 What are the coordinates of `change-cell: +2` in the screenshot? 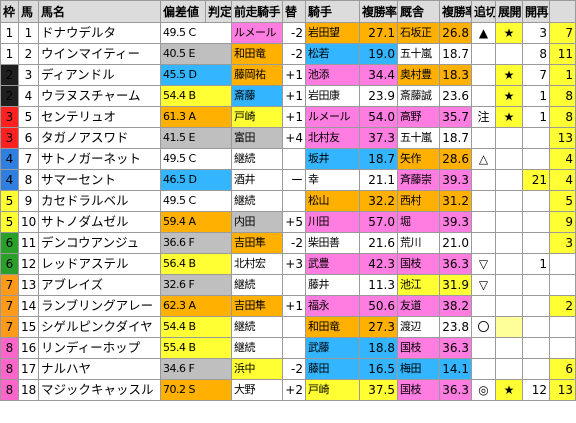 It's located at (294, 390).